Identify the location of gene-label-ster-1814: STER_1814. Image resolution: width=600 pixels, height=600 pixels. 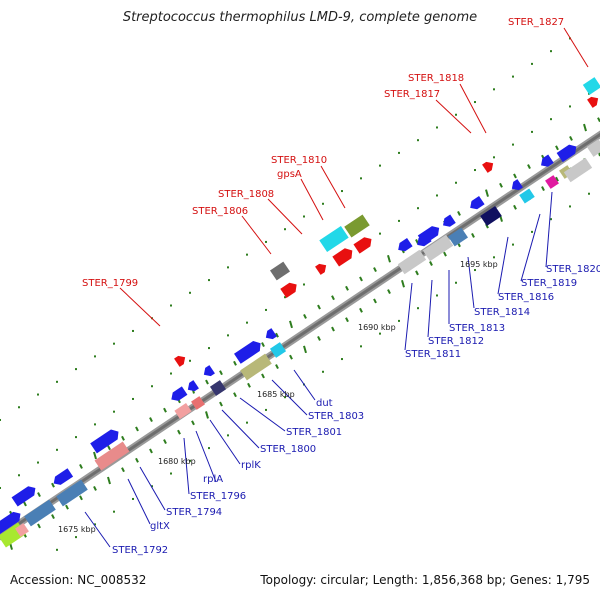
(502, 312).